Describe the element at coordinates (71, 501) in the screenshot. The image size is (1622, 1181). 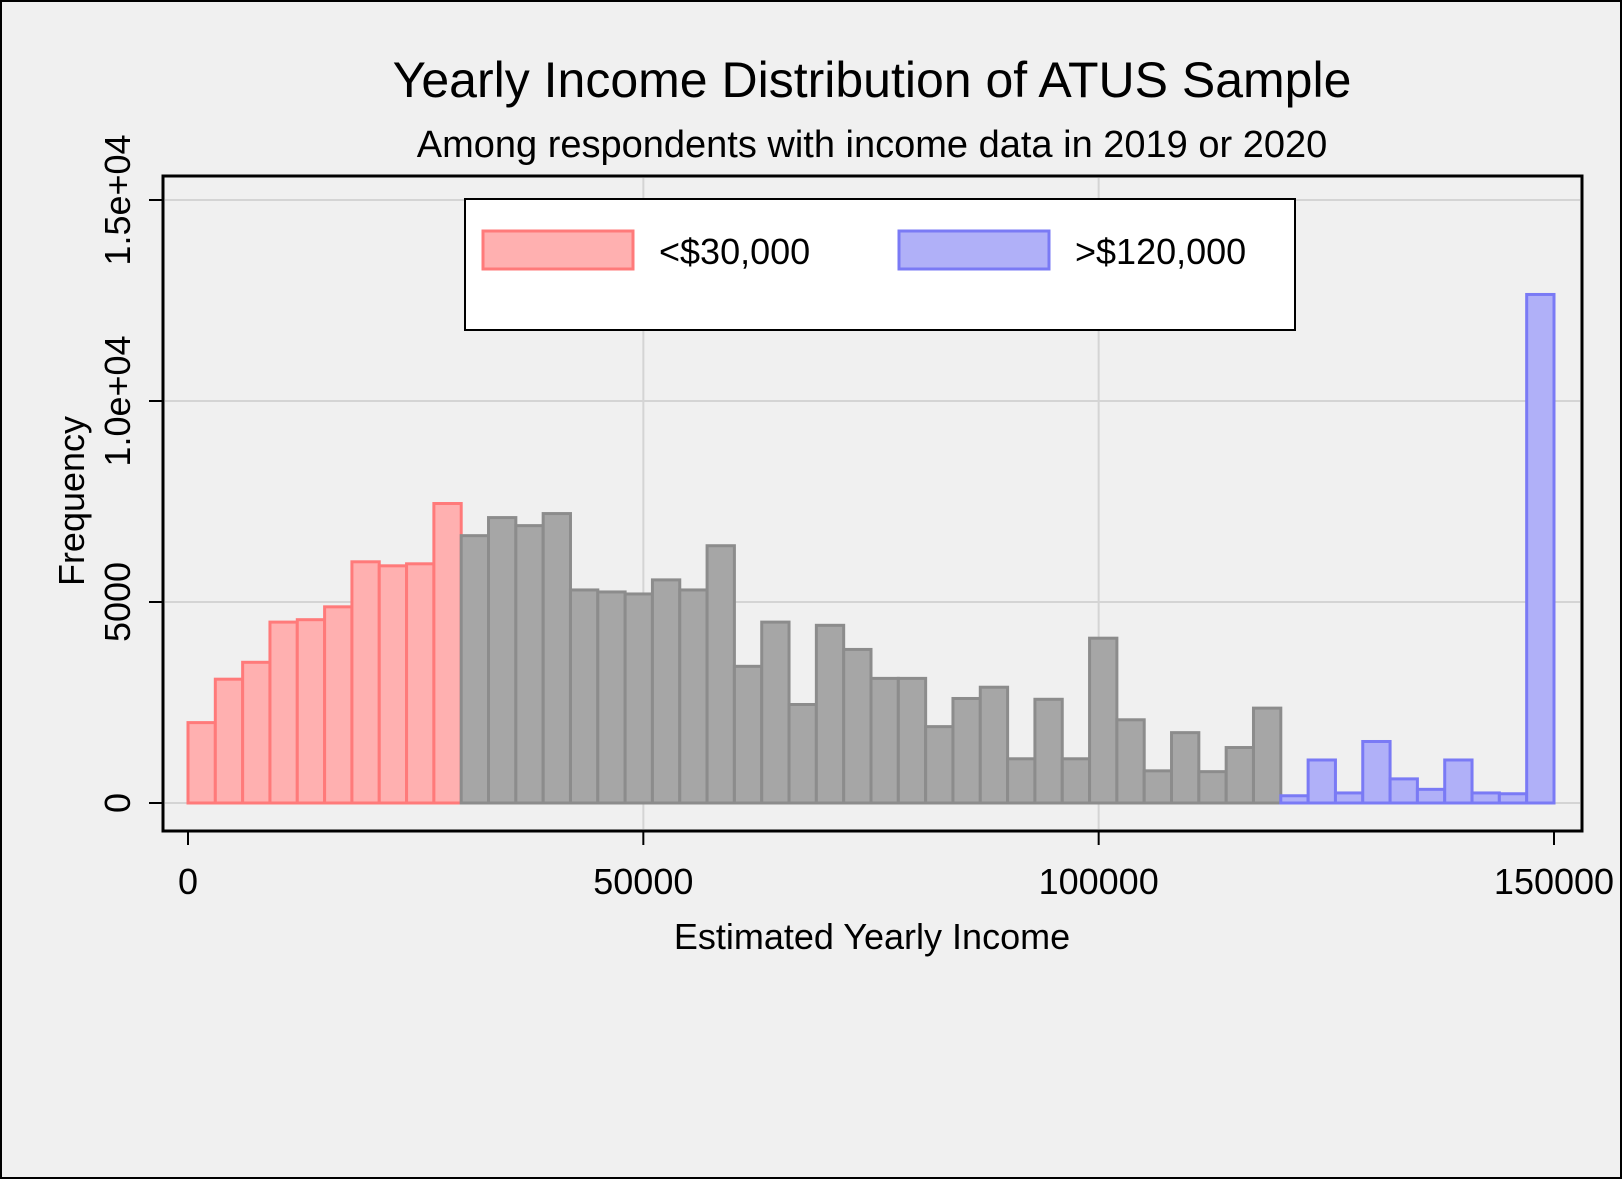
I see `y-axis-label: Frequency` at that location.